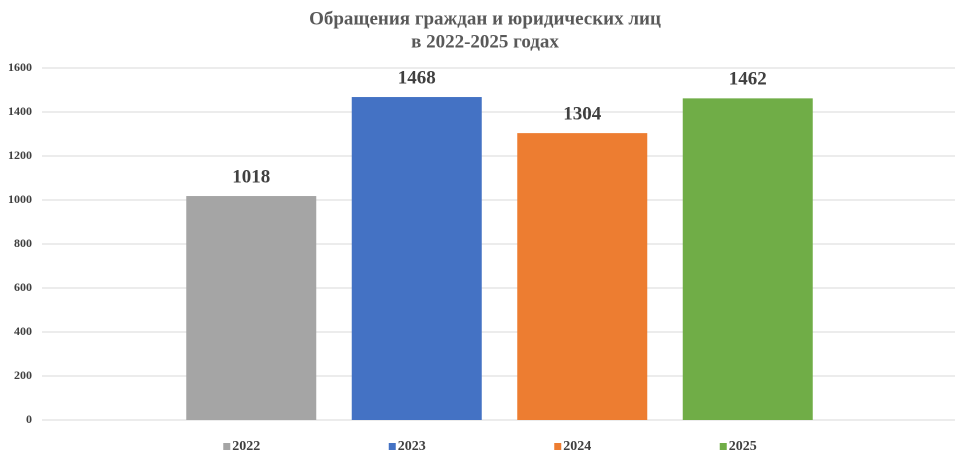 This screenshot has height=467, width=970. Describe the element at coordinates (20, 199) in the screenshot. I see `y-tick-label: 1000` at that location.